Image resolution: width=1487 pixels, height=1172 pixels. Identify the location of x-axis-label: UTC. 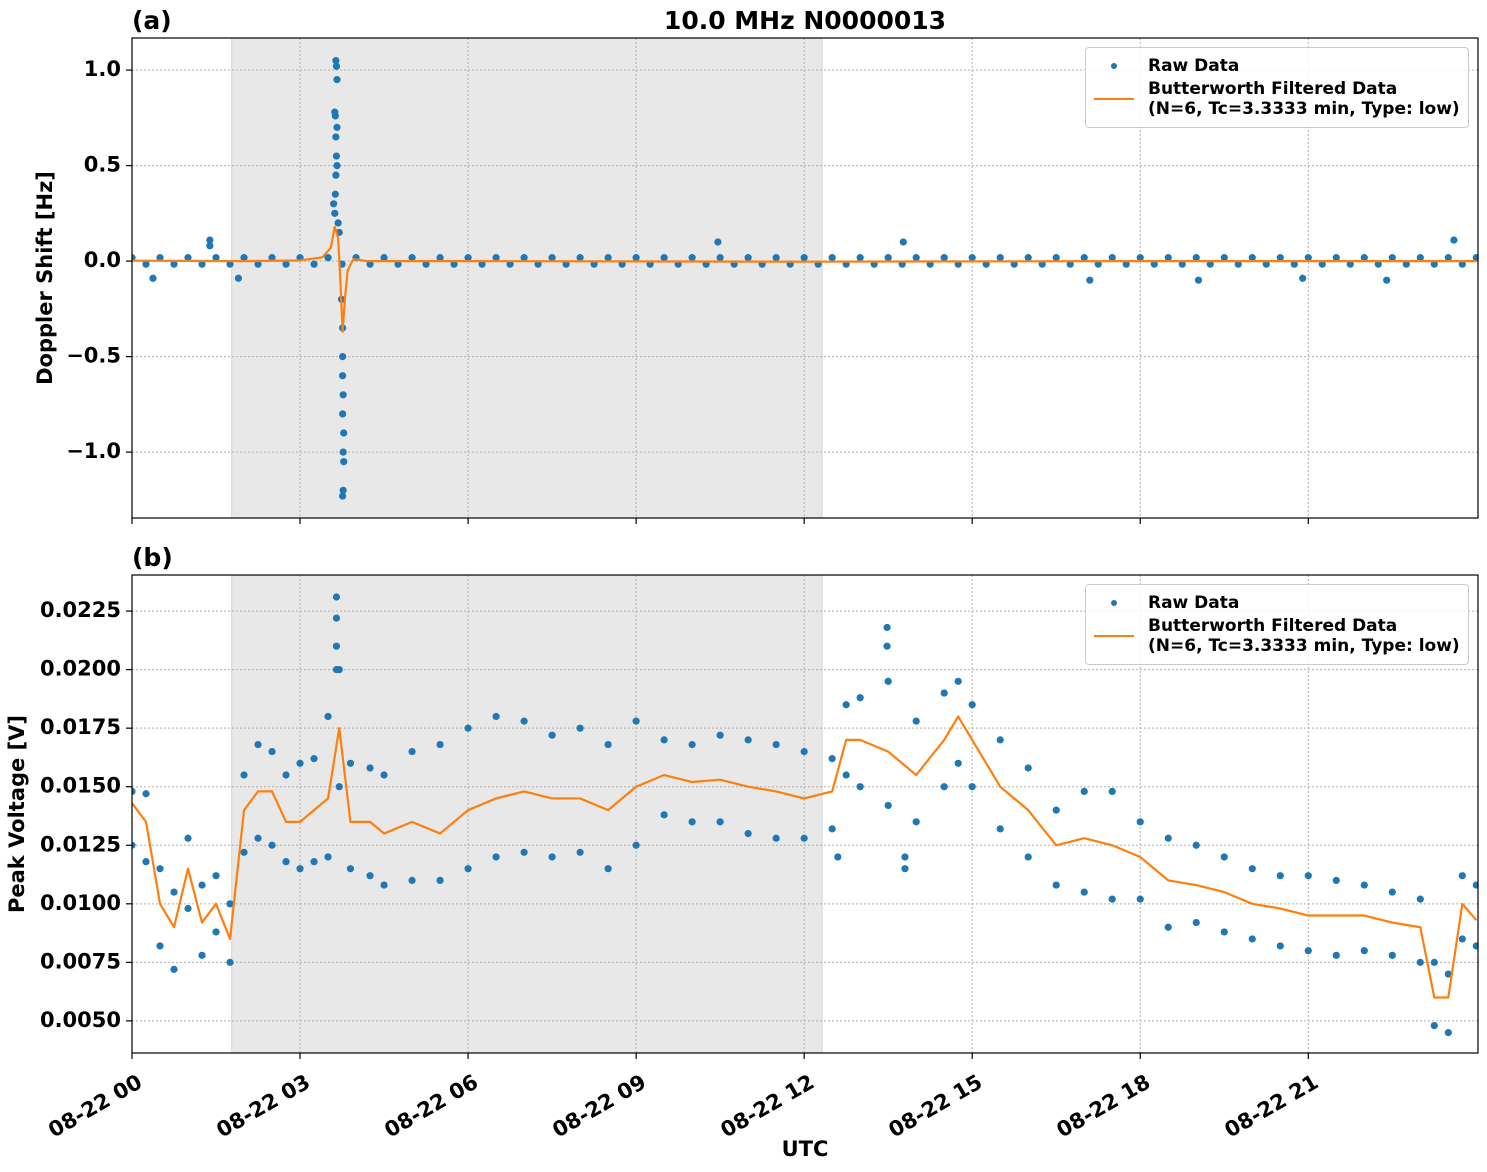
(805, 1149).